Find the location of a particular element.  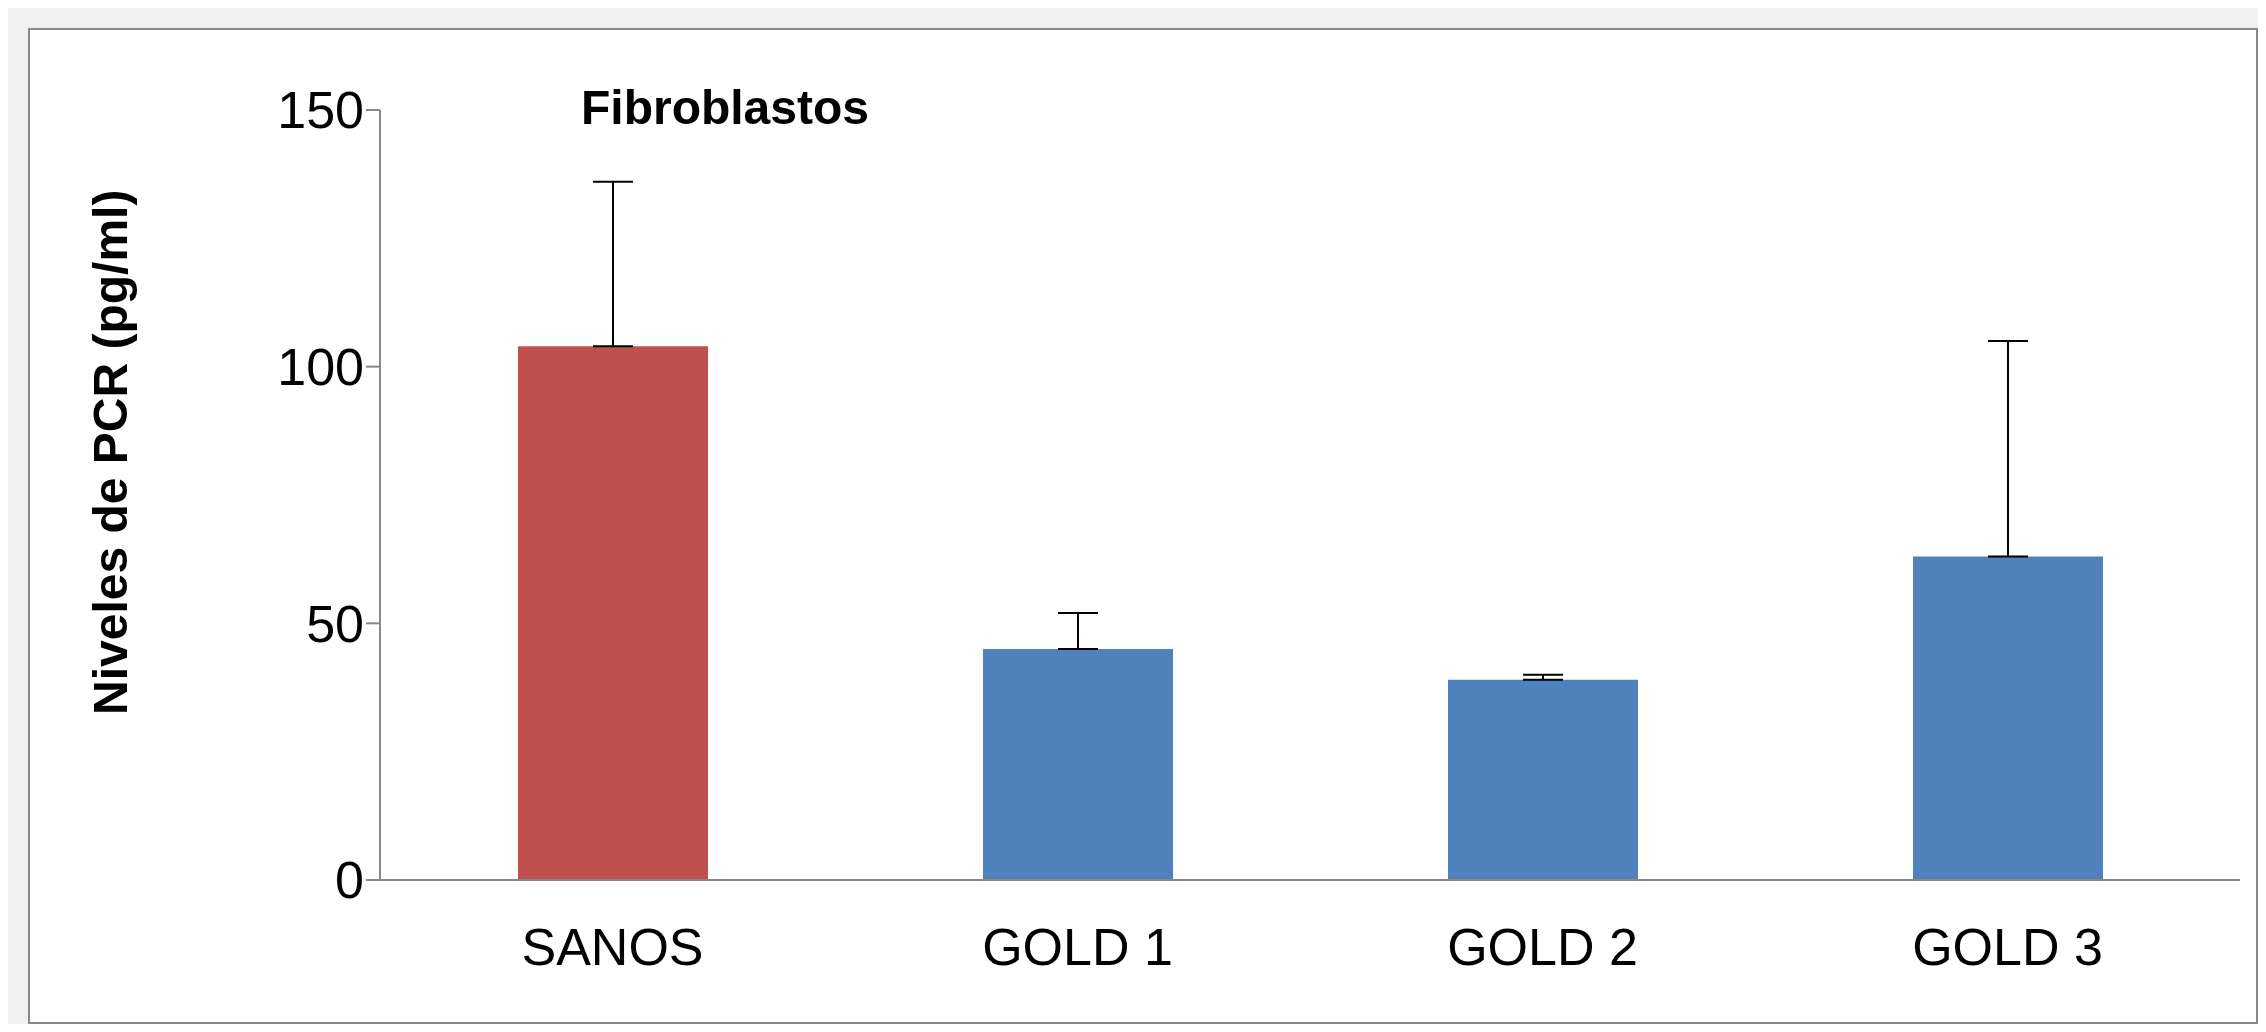

x-tick-label: GOLD 1 is located at coordinates (1077, 946).